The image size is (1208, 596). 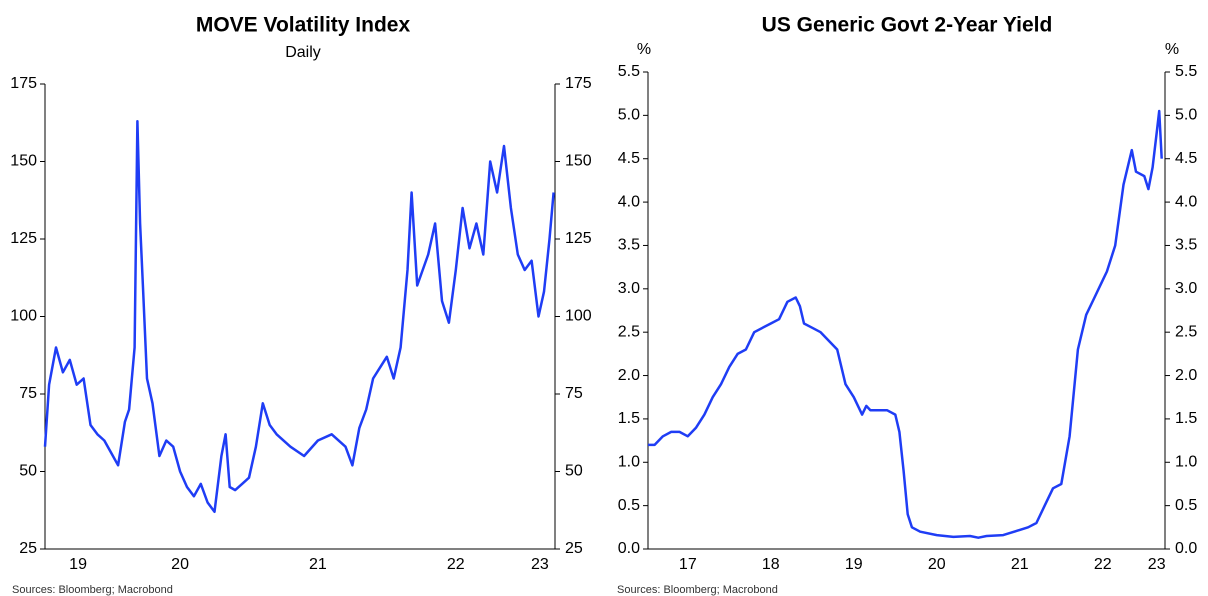 What do you see at coordinates (28, 471) in the screenshot?
I see `y-tick-label: 50` at bounding box center [28, 471].